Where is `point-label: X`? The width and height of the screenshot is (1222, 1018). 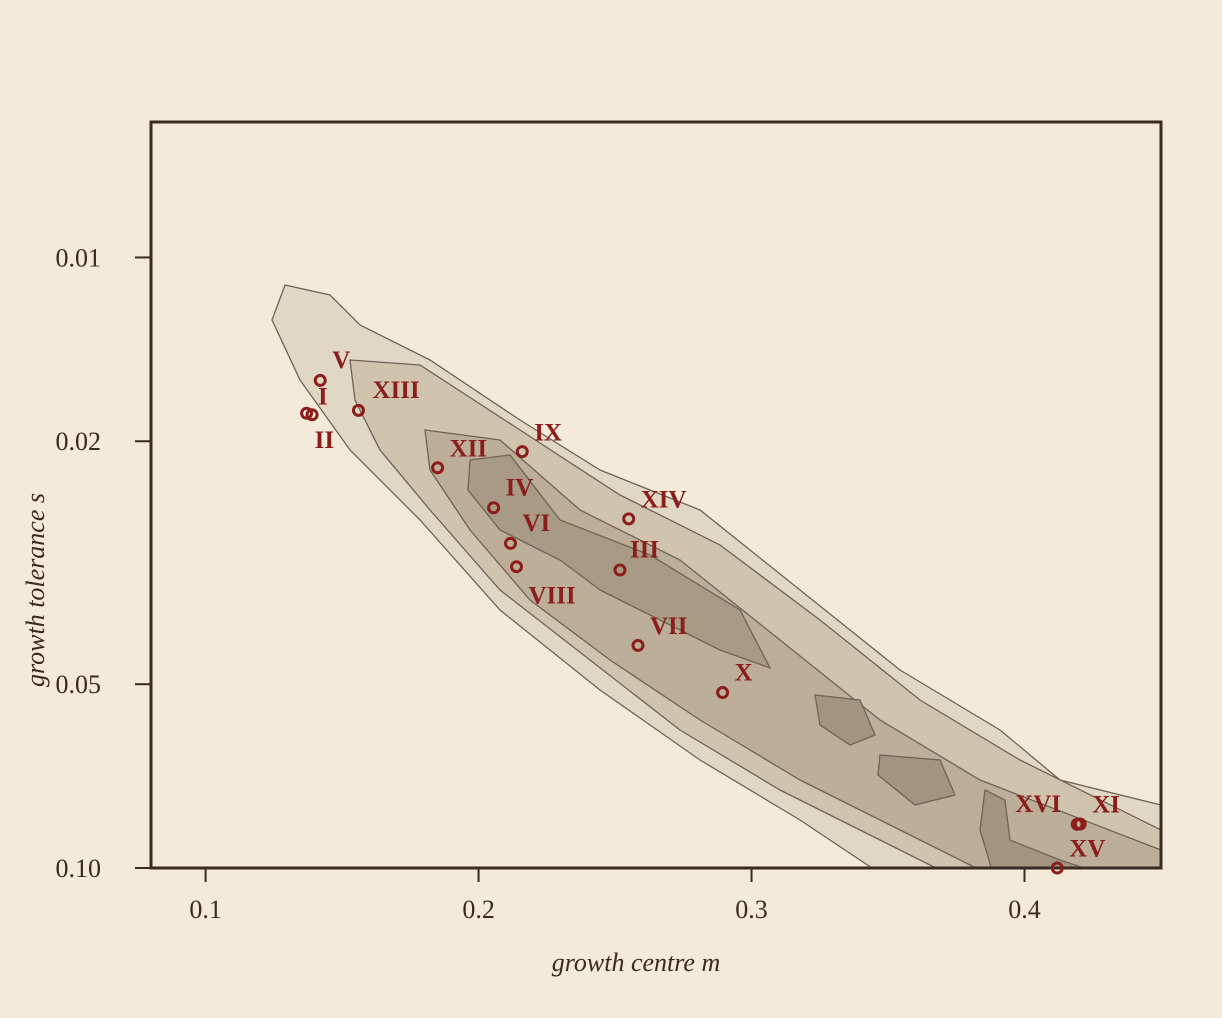
point-label: X is located at coordinates (744, 672).